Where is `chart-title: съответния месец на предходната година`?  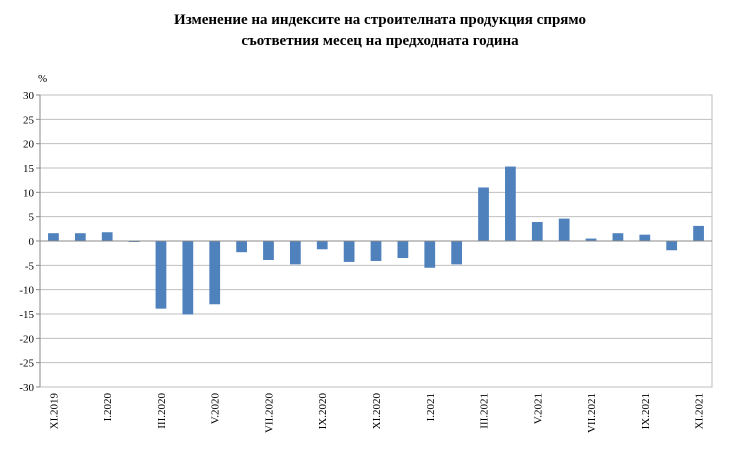
chart-title: съответния месец на предходната година is located at coordinates (380, 41).